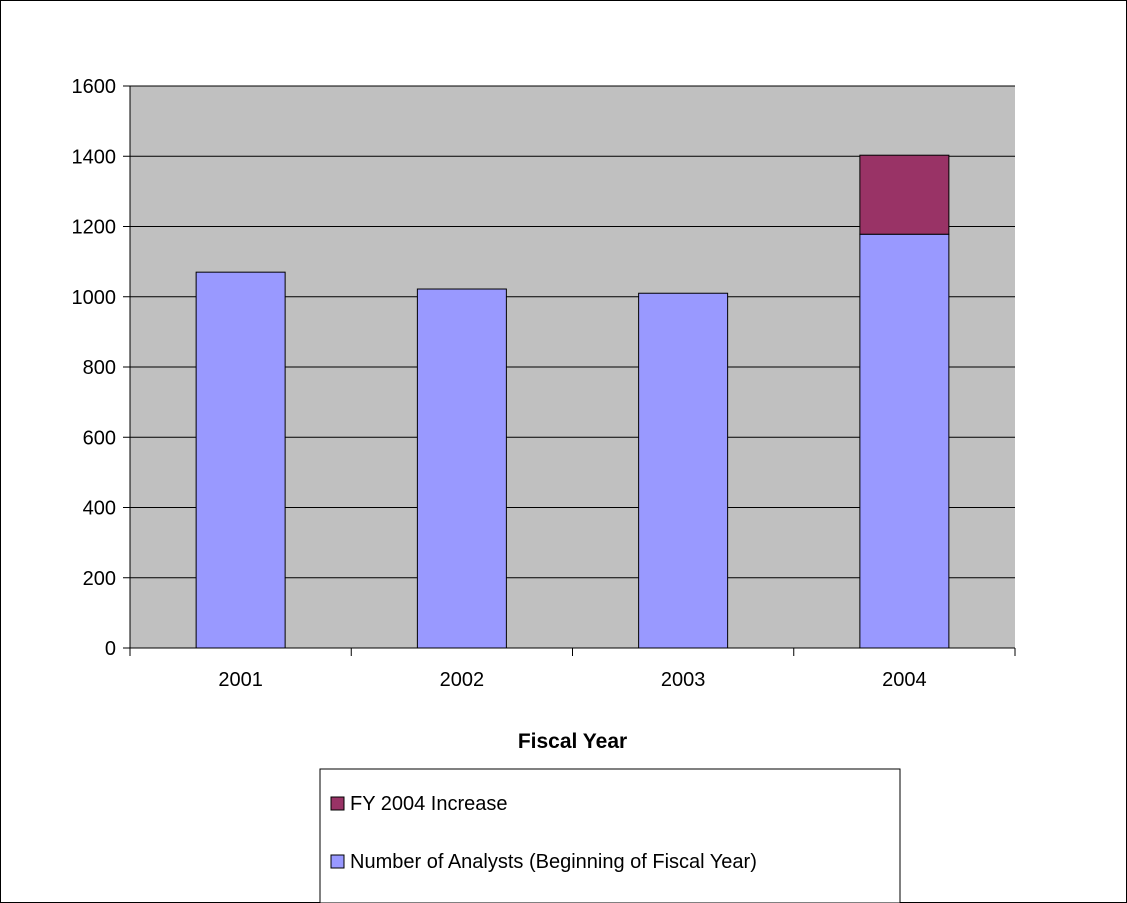 Image resolution: width=1127 pixels, height=903 pixels. Describe the element at coordinates (462, 680) in the screenshot. I see `x-tick-label: 2002` at that location.